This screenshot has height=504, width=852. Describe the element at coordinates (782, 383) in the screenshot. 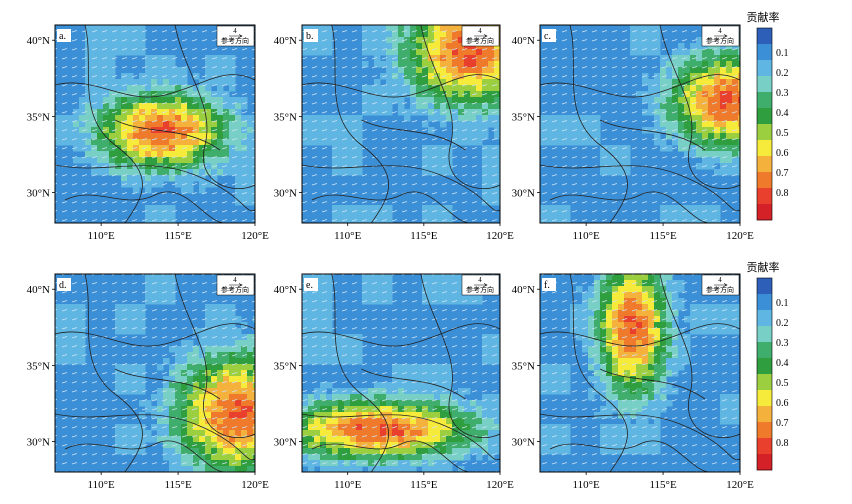

I see `colorbar-tick-label: 0.5` at that location.